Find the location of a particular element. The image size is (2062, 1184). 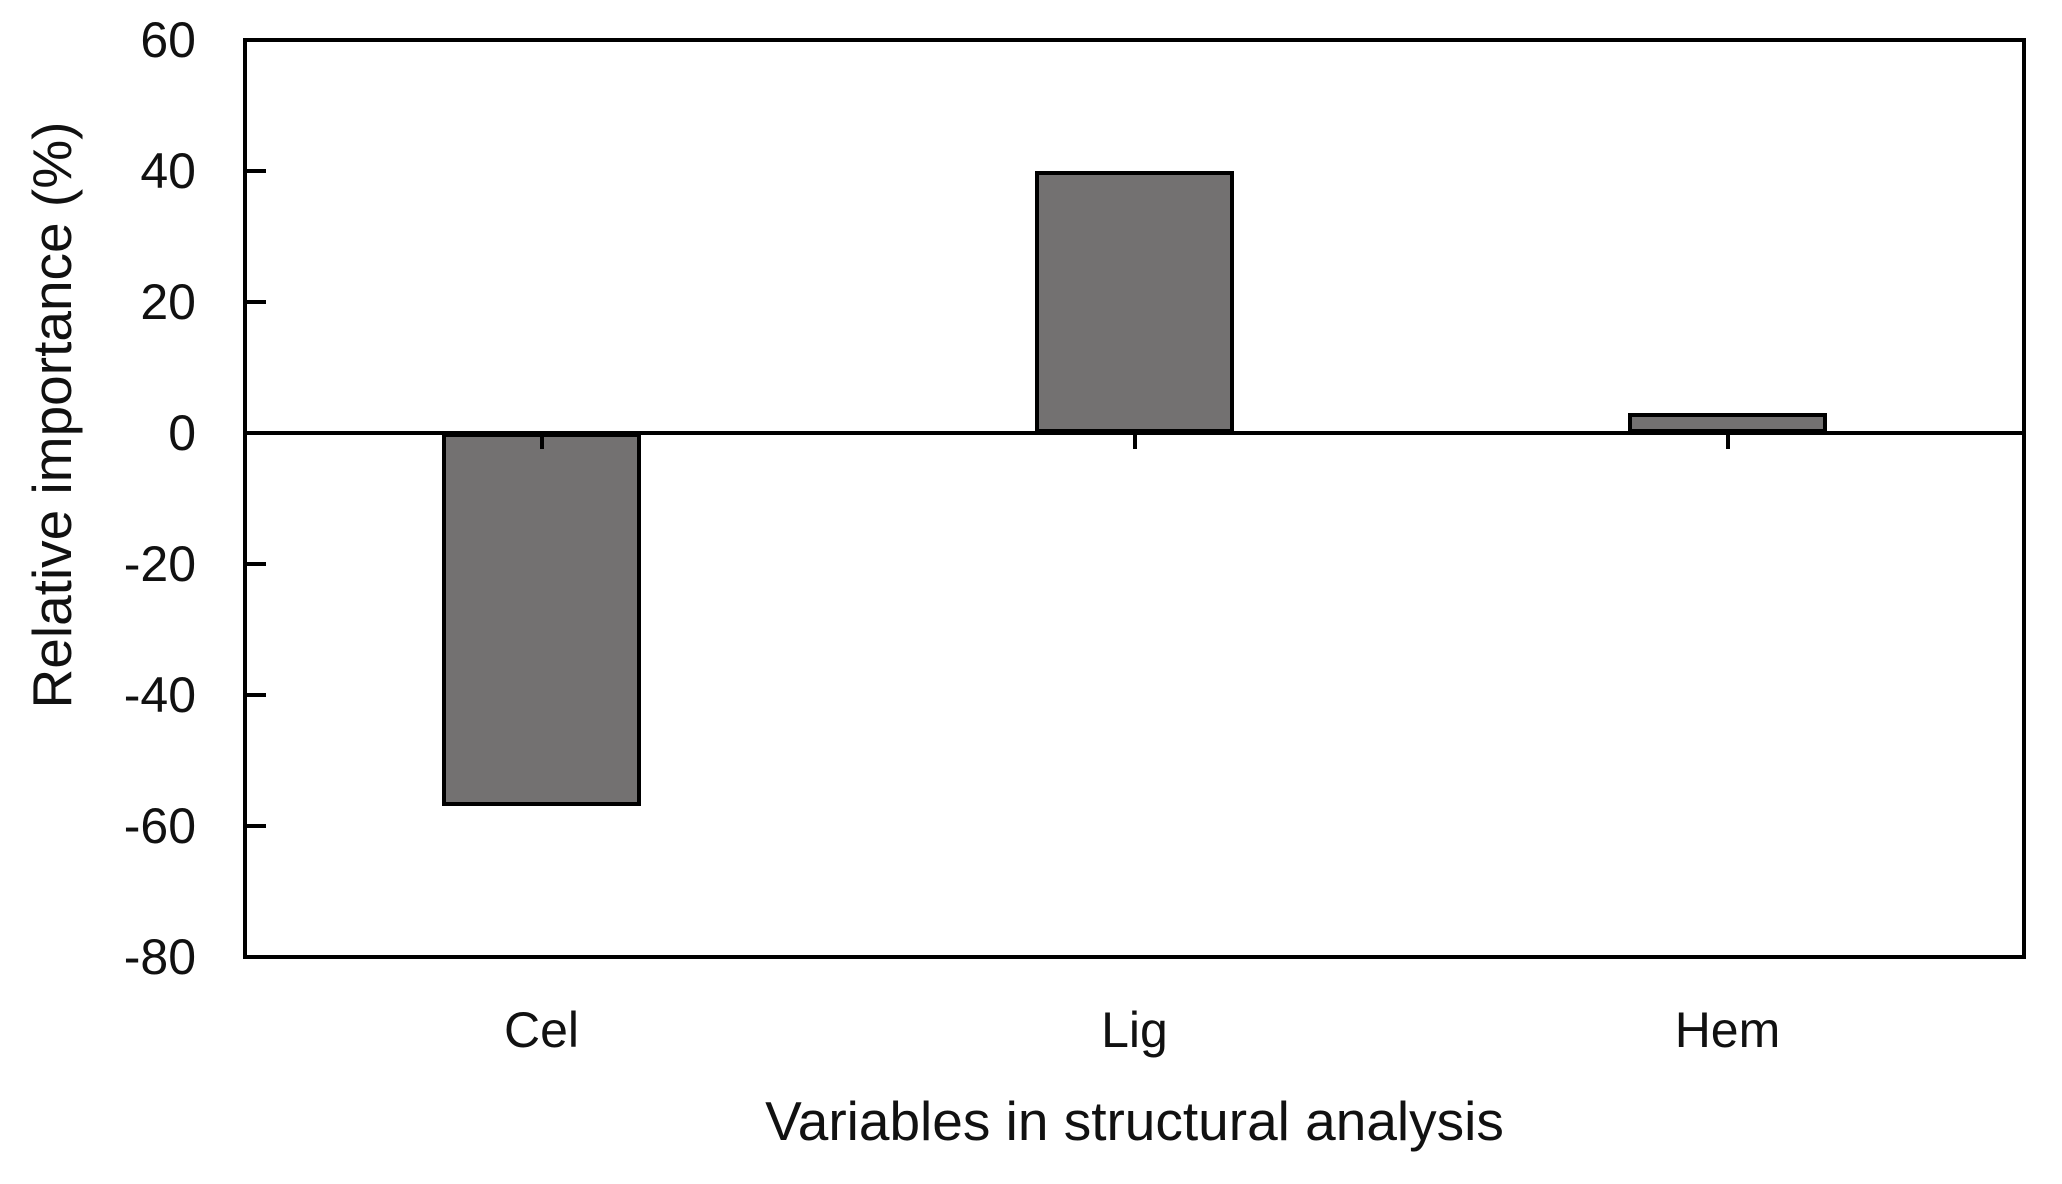

y-tick-label: -40 is located at coordinates (159, 695).